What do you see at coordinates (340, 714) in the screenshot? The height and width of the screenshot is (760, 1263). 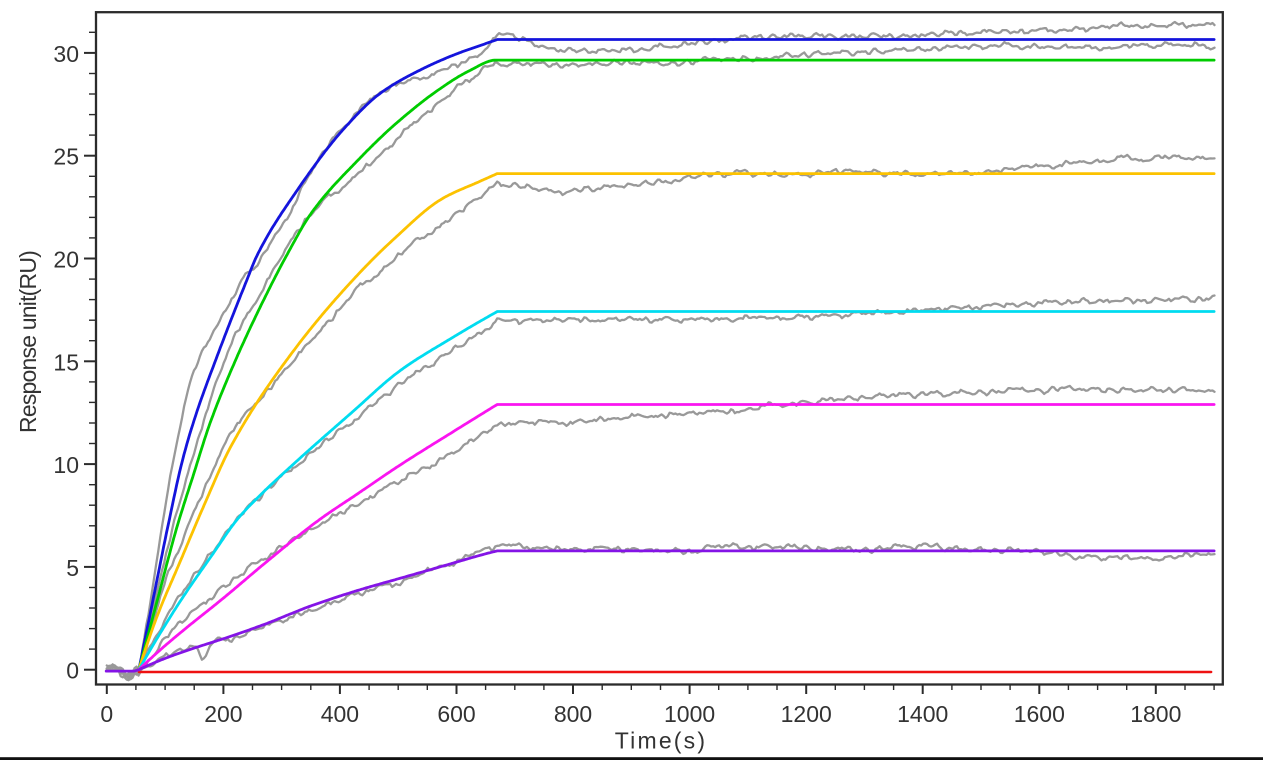 I see `svg-text: 400` at bounding box center [340, 714].